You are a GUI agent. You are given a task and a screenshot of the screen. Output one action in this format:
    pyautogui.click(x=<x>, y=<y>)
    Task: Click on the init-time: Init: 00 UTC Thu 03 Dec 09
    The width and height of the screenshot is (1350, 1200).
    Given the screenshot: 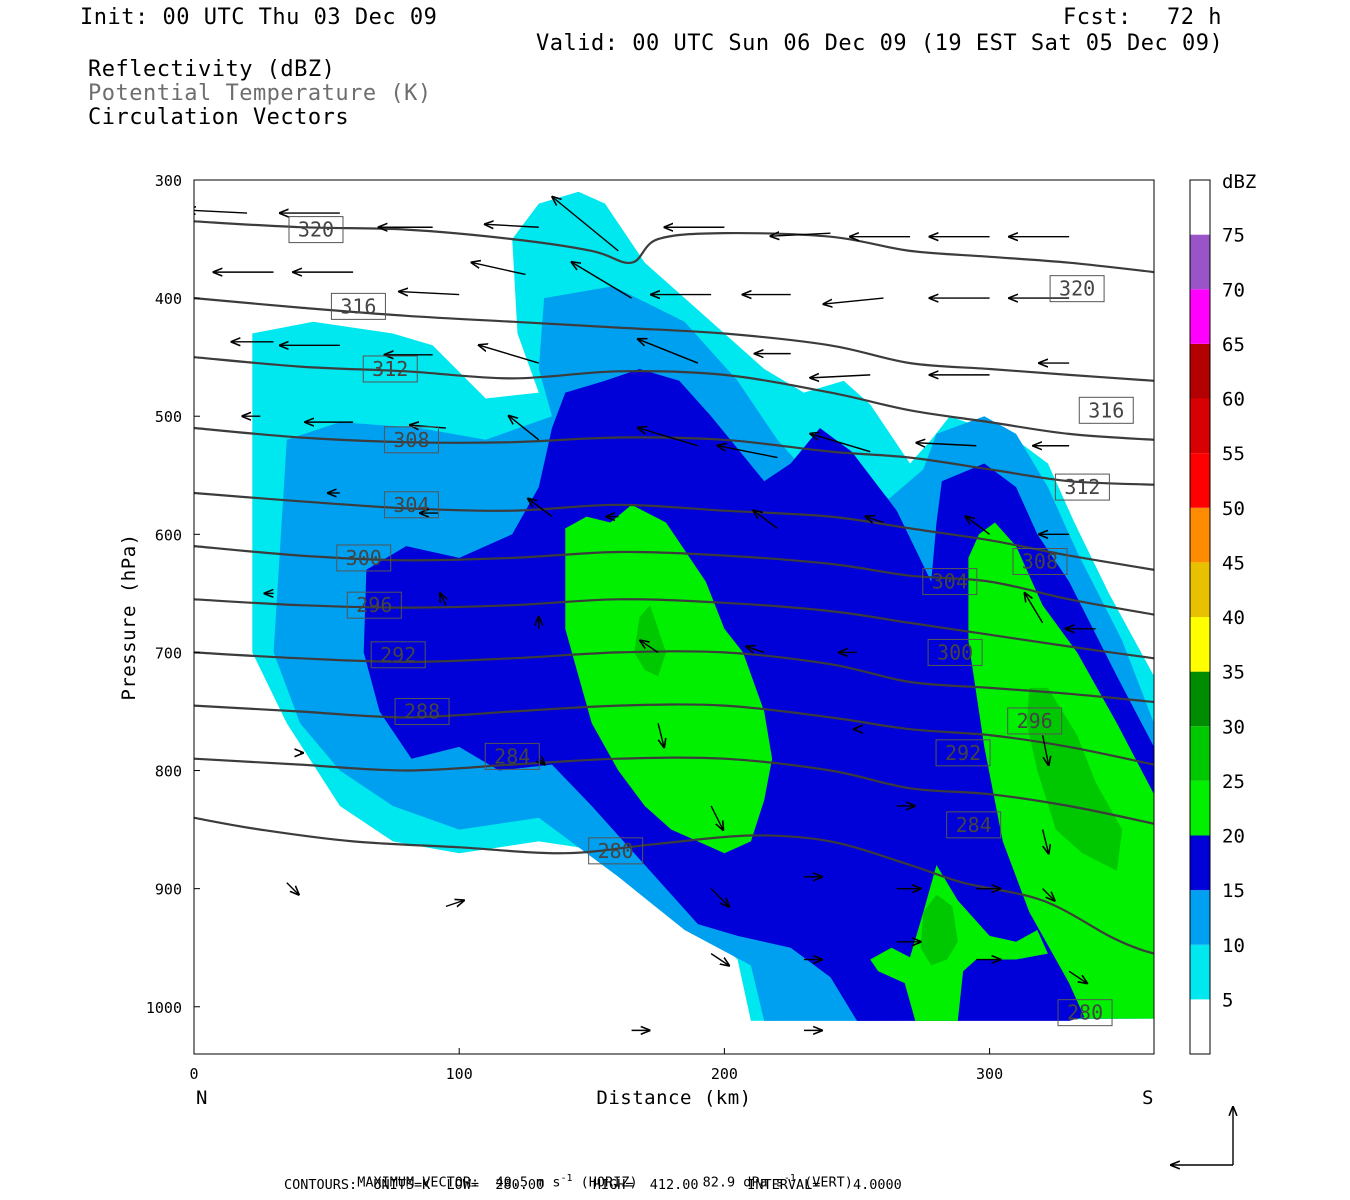 What is the action you would take?
    pyautogui.click(x=259, y=17)
    